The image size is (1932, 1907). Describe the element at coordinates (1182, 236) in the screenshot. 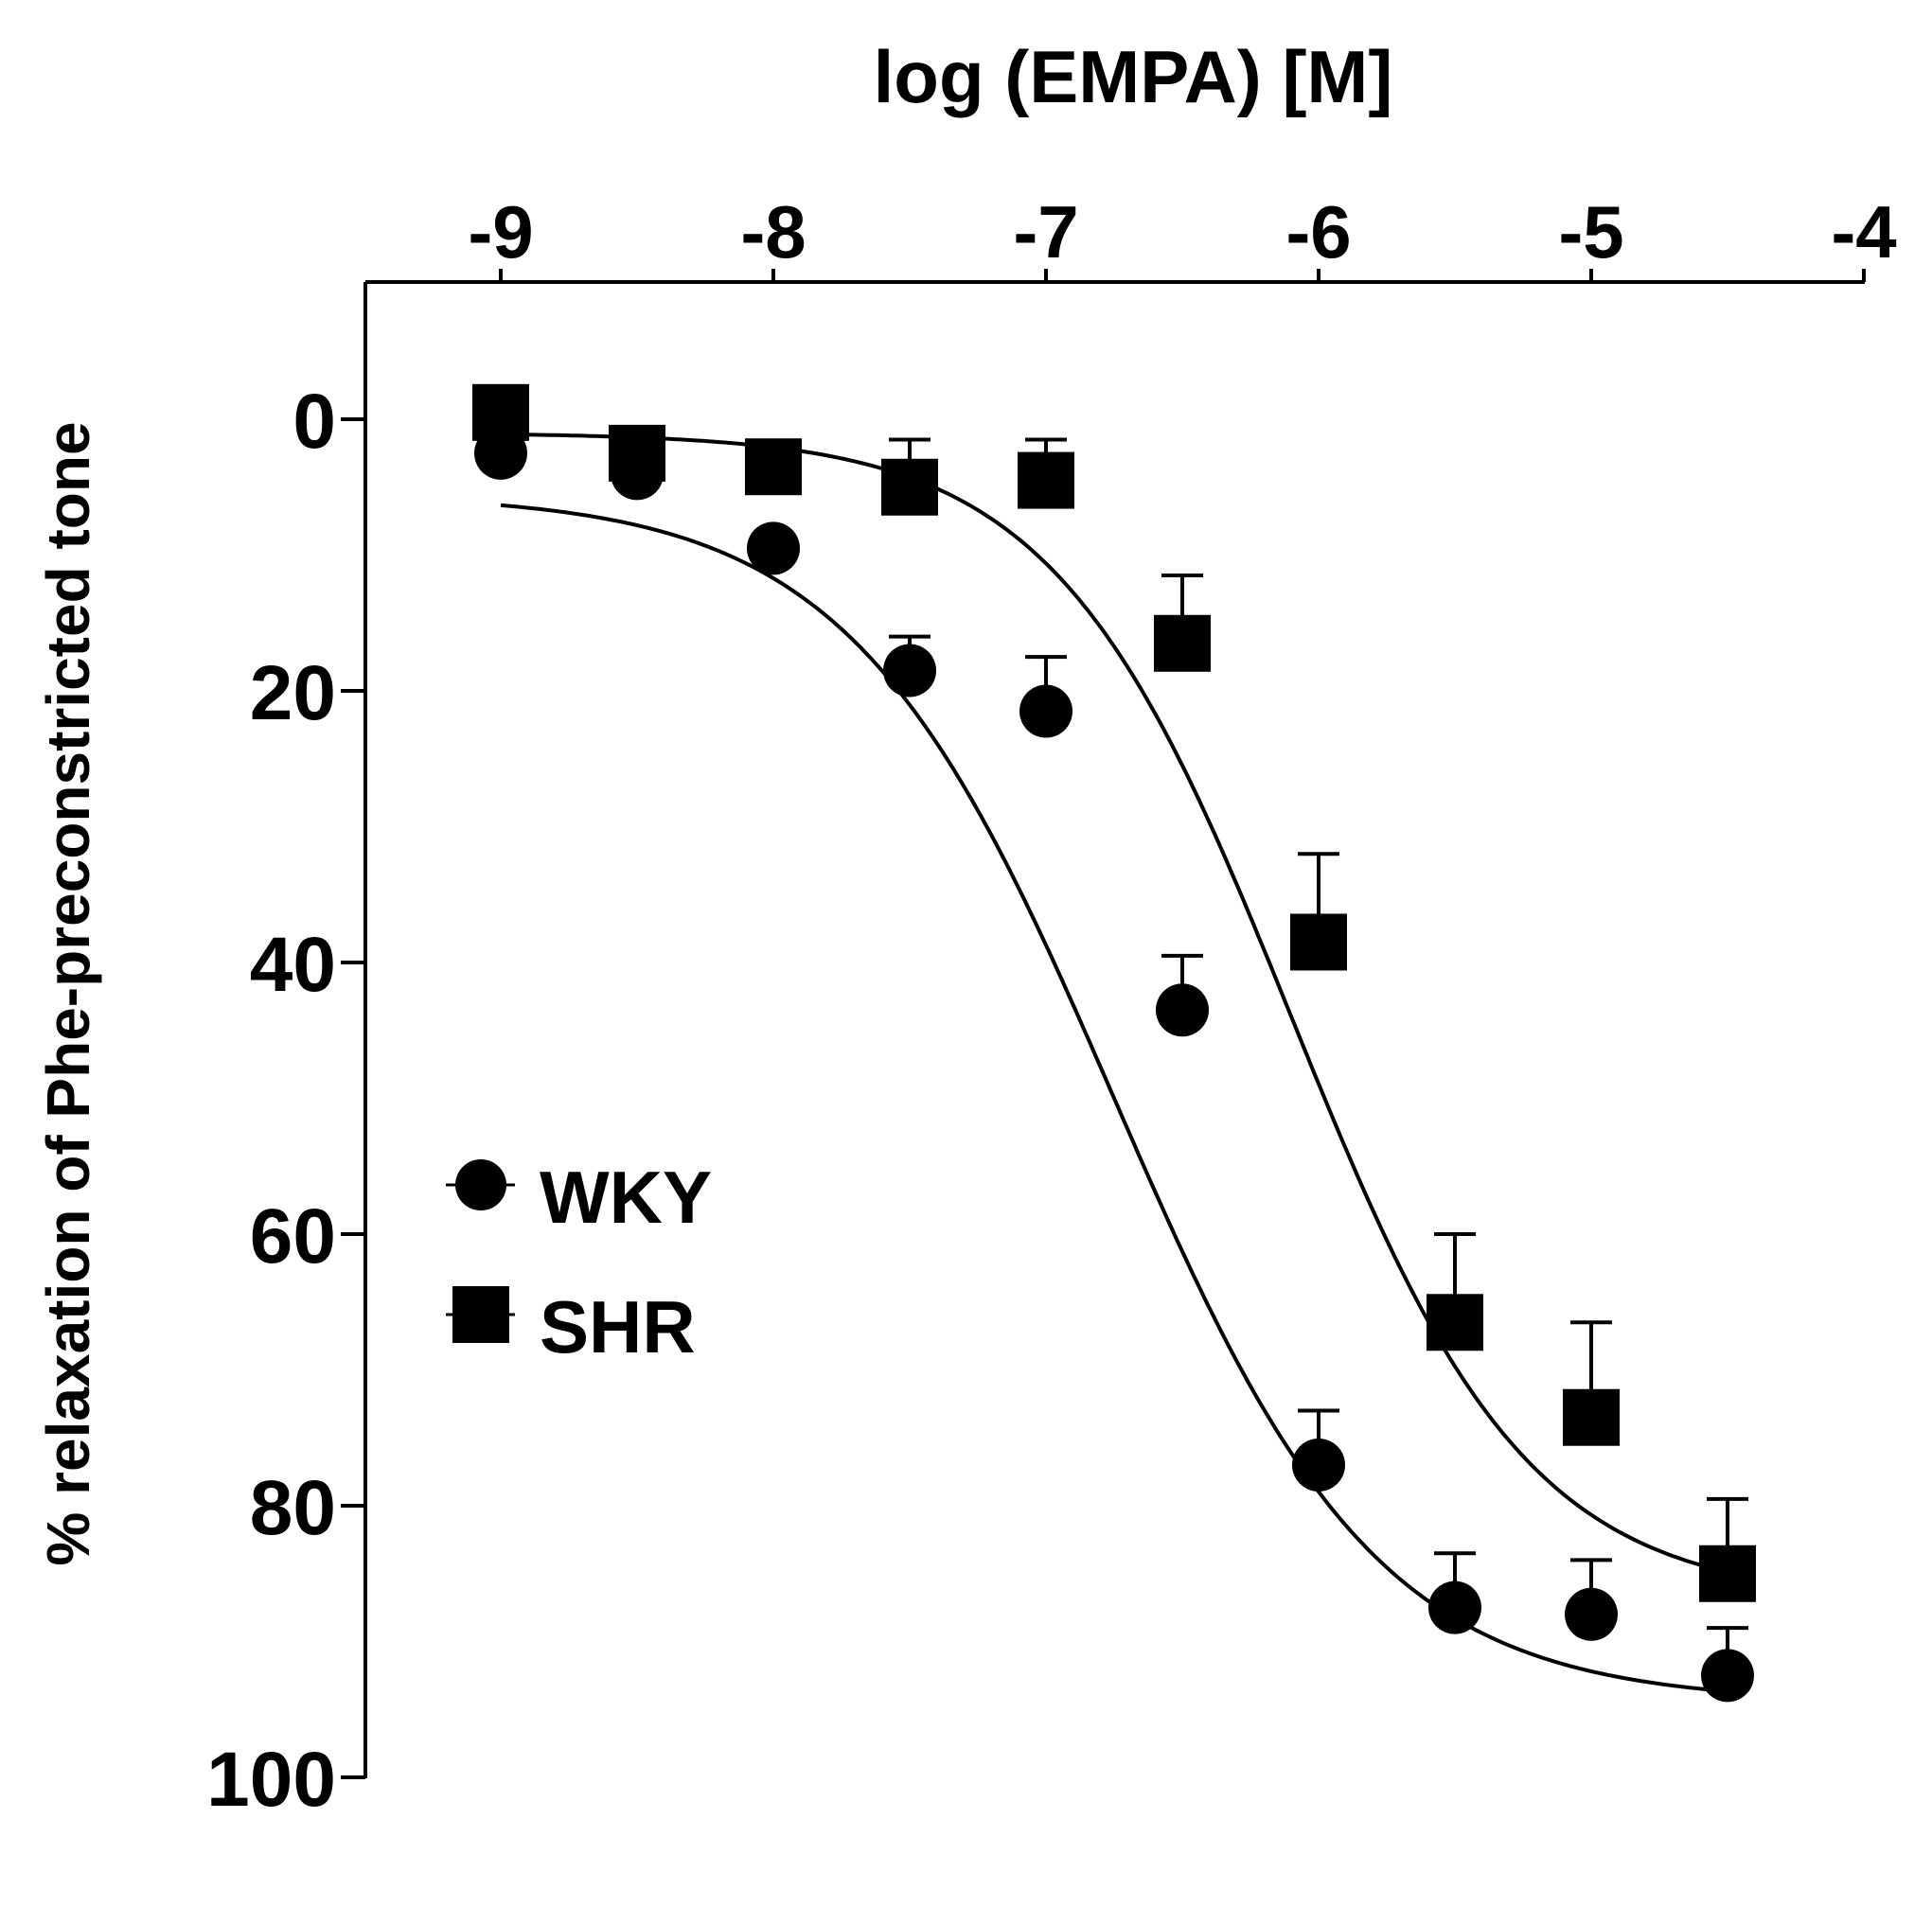

I see `x-axis-ticks: -9 -8 -7 -6 -5 -4` at that location.